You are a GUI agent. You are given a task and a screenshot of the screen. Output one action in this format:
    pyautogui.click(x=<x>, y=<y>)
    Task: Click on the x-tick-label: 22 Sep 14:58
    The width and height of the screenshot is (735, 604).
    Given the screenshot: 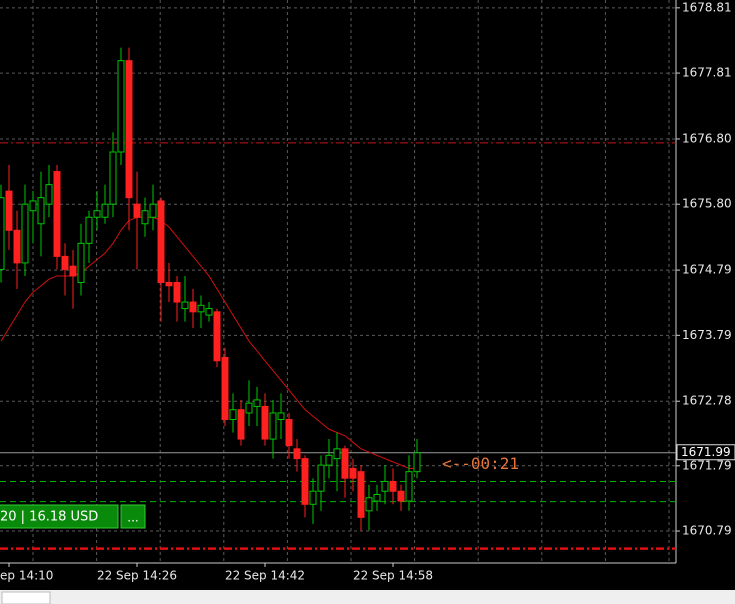 What is the action you would take?
    pyautogui.click(x=393, y=576)
    